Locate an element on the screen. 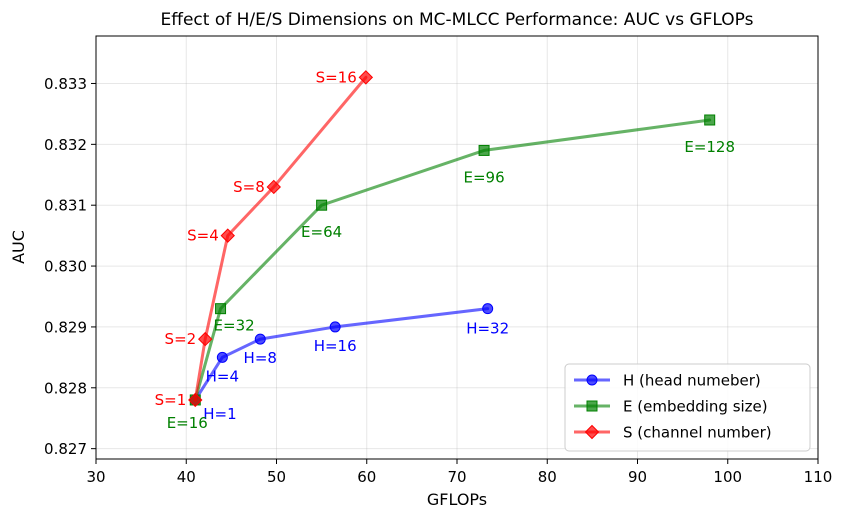 This screenshot has width=846, height=521. x-tick-label: 60 is located at coordinates (366, 477).